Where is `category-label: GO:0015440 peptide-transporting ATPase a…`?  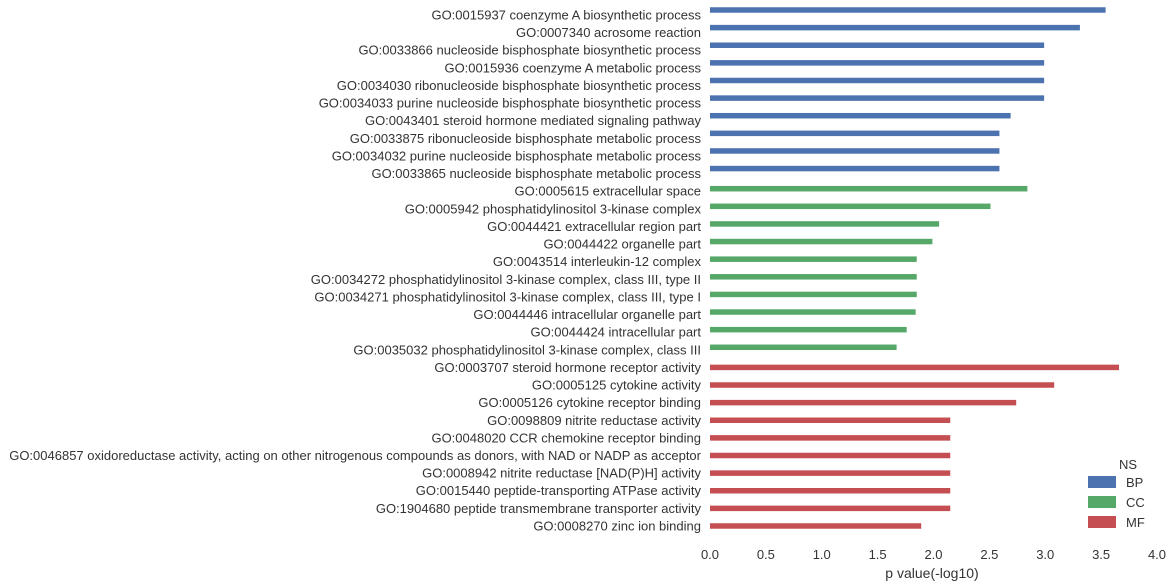 category-label: GO:0015440 peptide-transporting ATPase a… is located at coordinates (559, 490).